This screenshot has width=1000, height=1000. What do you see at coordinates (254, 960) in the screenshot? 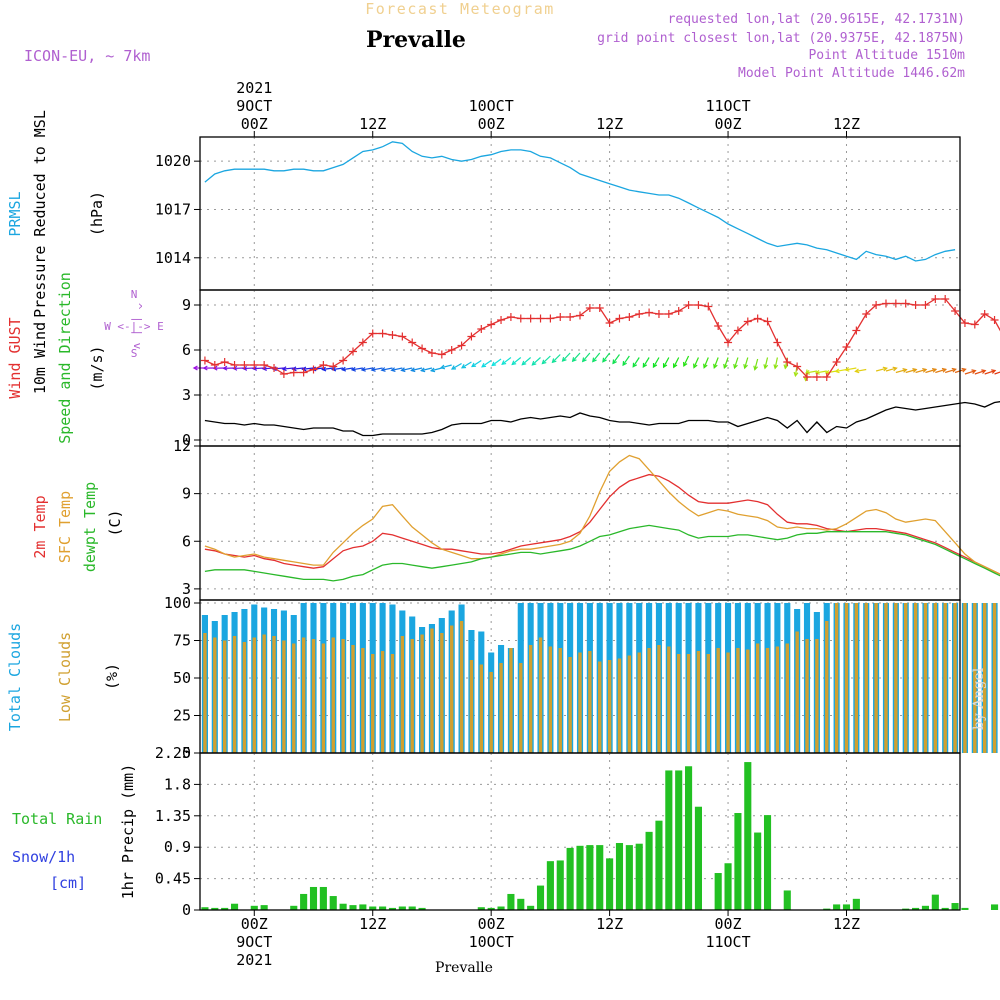
I see `time-bottom-label: 2021` at bounding box center [254, 960].